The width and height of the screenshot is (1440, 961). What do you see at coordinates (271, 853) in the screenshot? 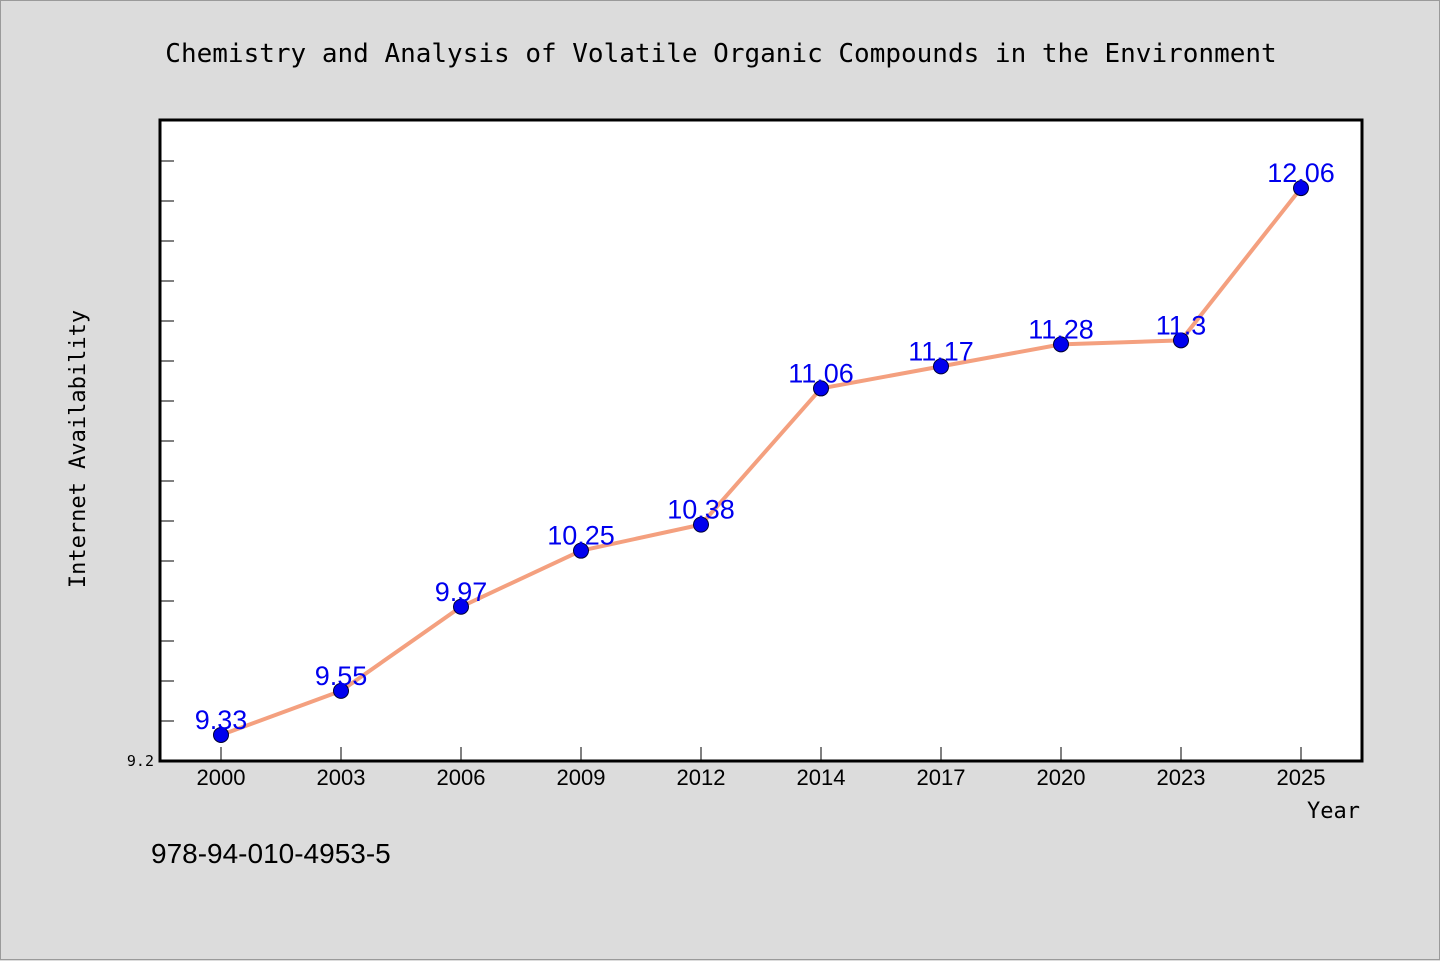
I see `footer-isbn: 978-94-010-4953-5` at bounding box center [271, 853].